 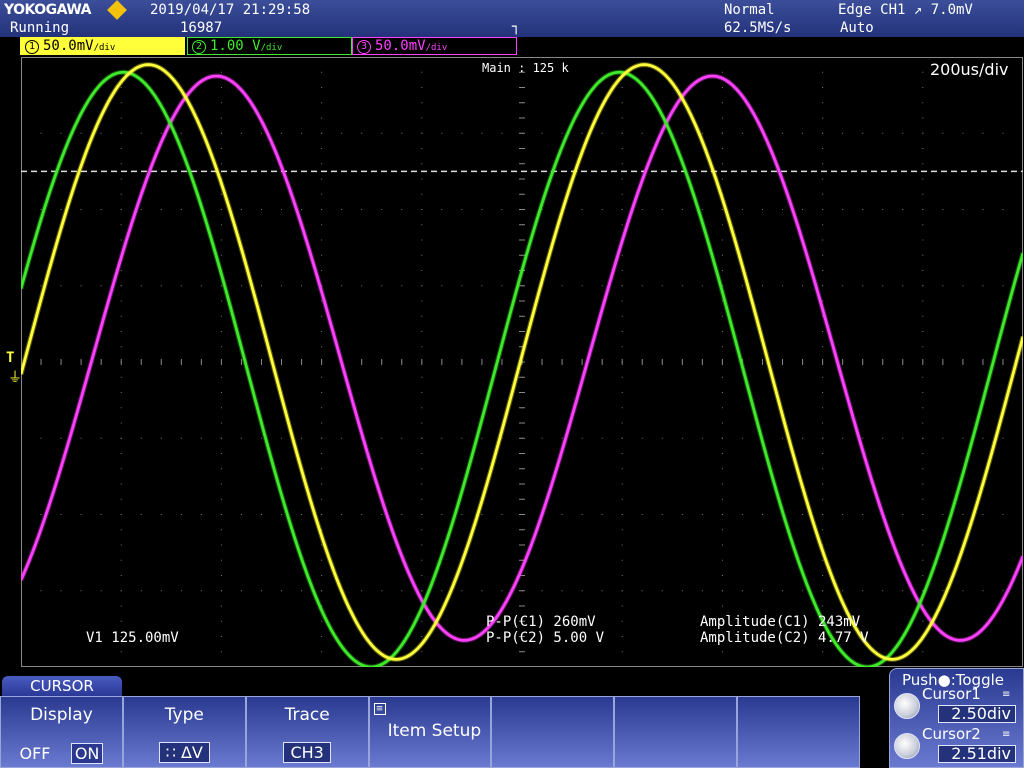 I want to click on type-softkey: Type ∷ ΔV, so click(x=184, y=732).